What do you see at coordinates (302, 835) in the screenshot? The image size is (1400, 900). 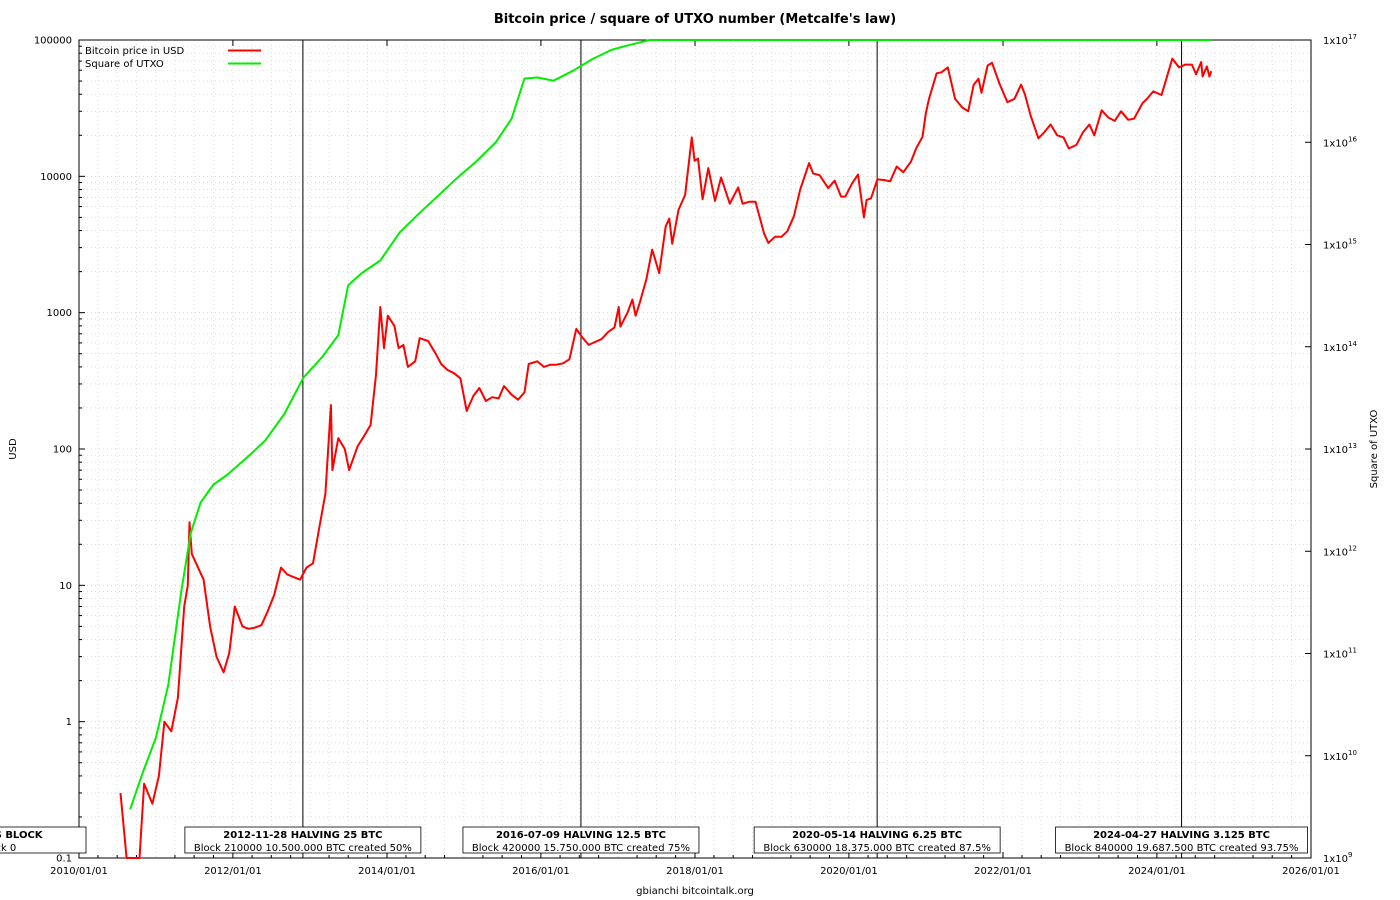 I see `halving-title: 2012-11-28 HALVING 25 BTC` at bounding box center [302, 835].